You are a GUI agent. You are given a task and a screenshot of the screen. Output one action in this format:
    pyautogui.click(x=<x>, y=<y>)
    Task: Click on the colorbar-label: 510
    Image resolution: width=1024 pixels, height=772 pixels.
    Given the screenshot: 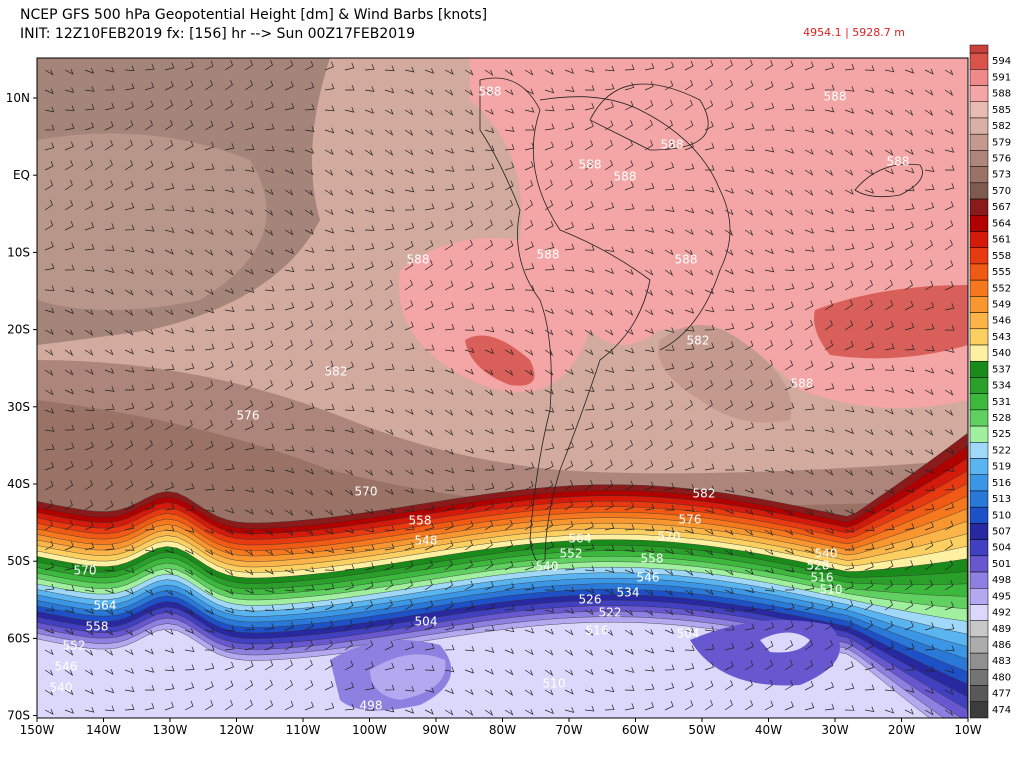 What is the action you would take?
    pyautogui.click(x=1001, y=515)
    